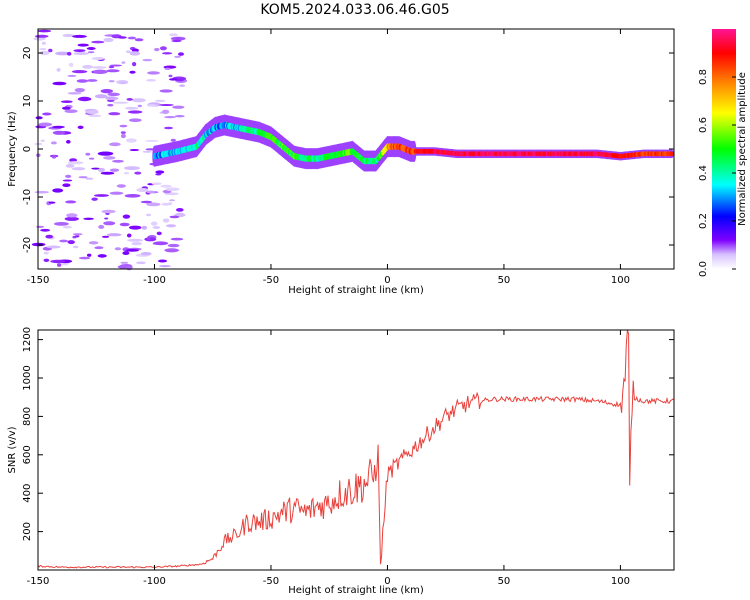  Describe the element at coordinates (504, 280) in the screenshot. I see `x-tick-label: 50` at that location.